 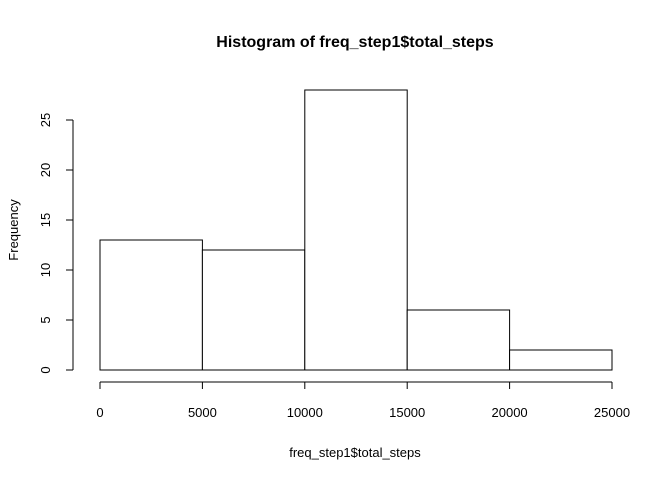 I want to click on chart-title: Histogram of freq_step1$total_steps, so click(x=355, y=42).